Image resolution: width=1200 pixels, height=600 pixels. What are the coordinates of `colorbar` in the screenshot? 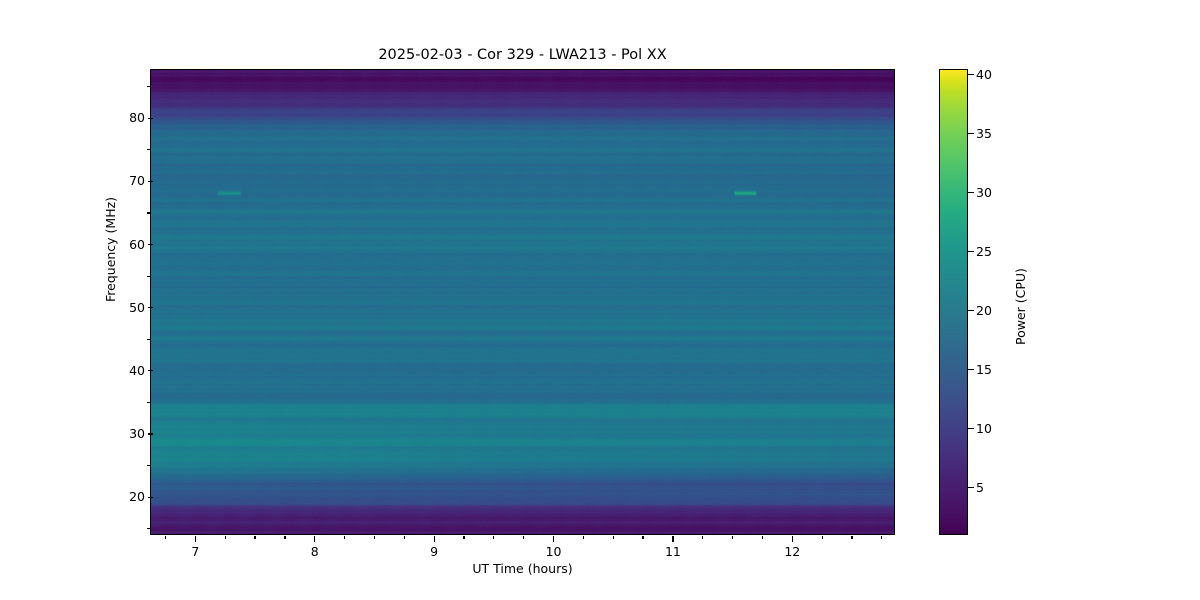 It's located at (953, 302).